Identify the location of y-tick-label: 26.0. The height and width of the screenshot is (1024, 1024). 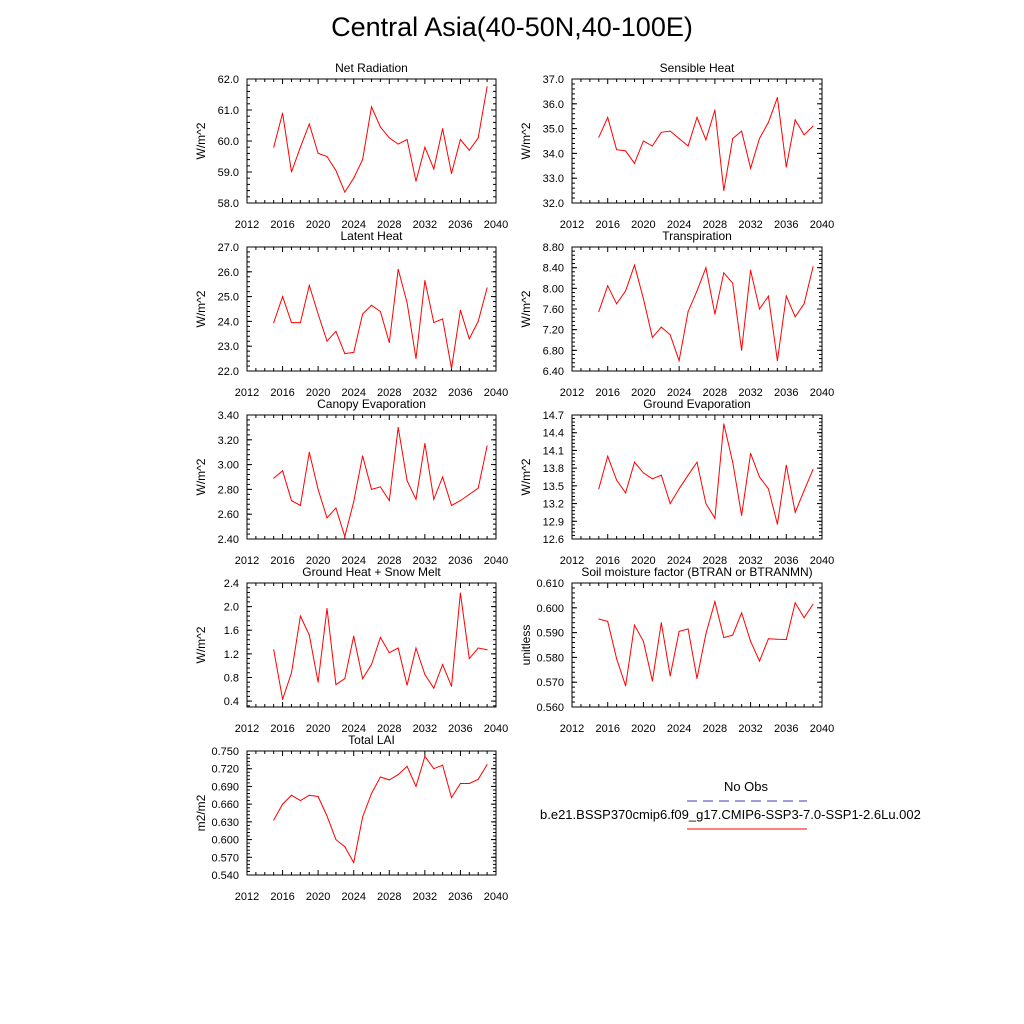
(228, 273).